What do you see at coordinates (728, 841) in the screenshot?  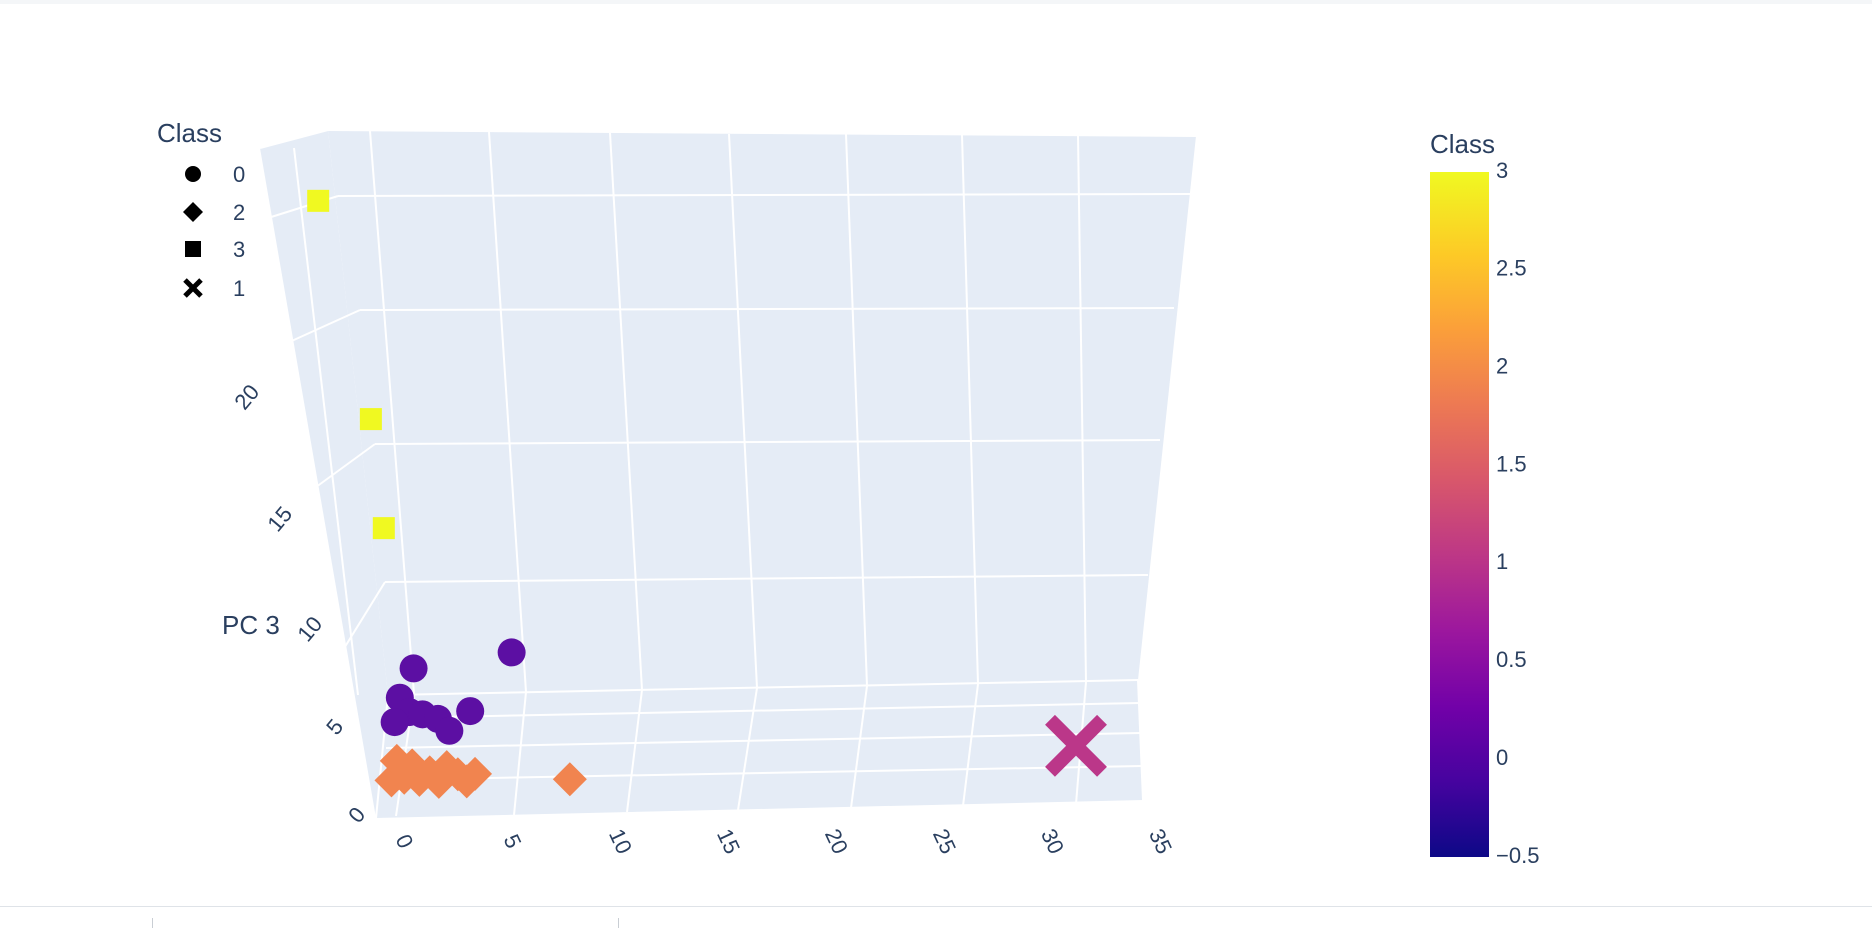 I see `x-tick-label: 15` at bounding box center [728, 841].